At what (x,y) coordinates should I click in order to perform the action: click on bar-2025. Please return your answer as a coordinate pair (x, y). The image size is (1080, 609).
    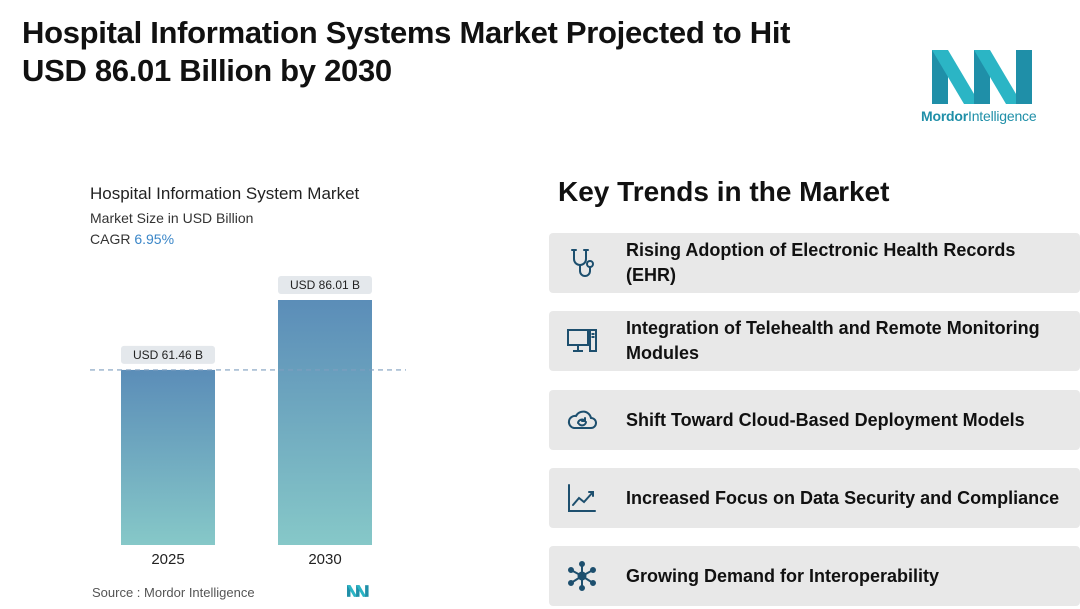
    Looking at the image, I should click on (168, 457).